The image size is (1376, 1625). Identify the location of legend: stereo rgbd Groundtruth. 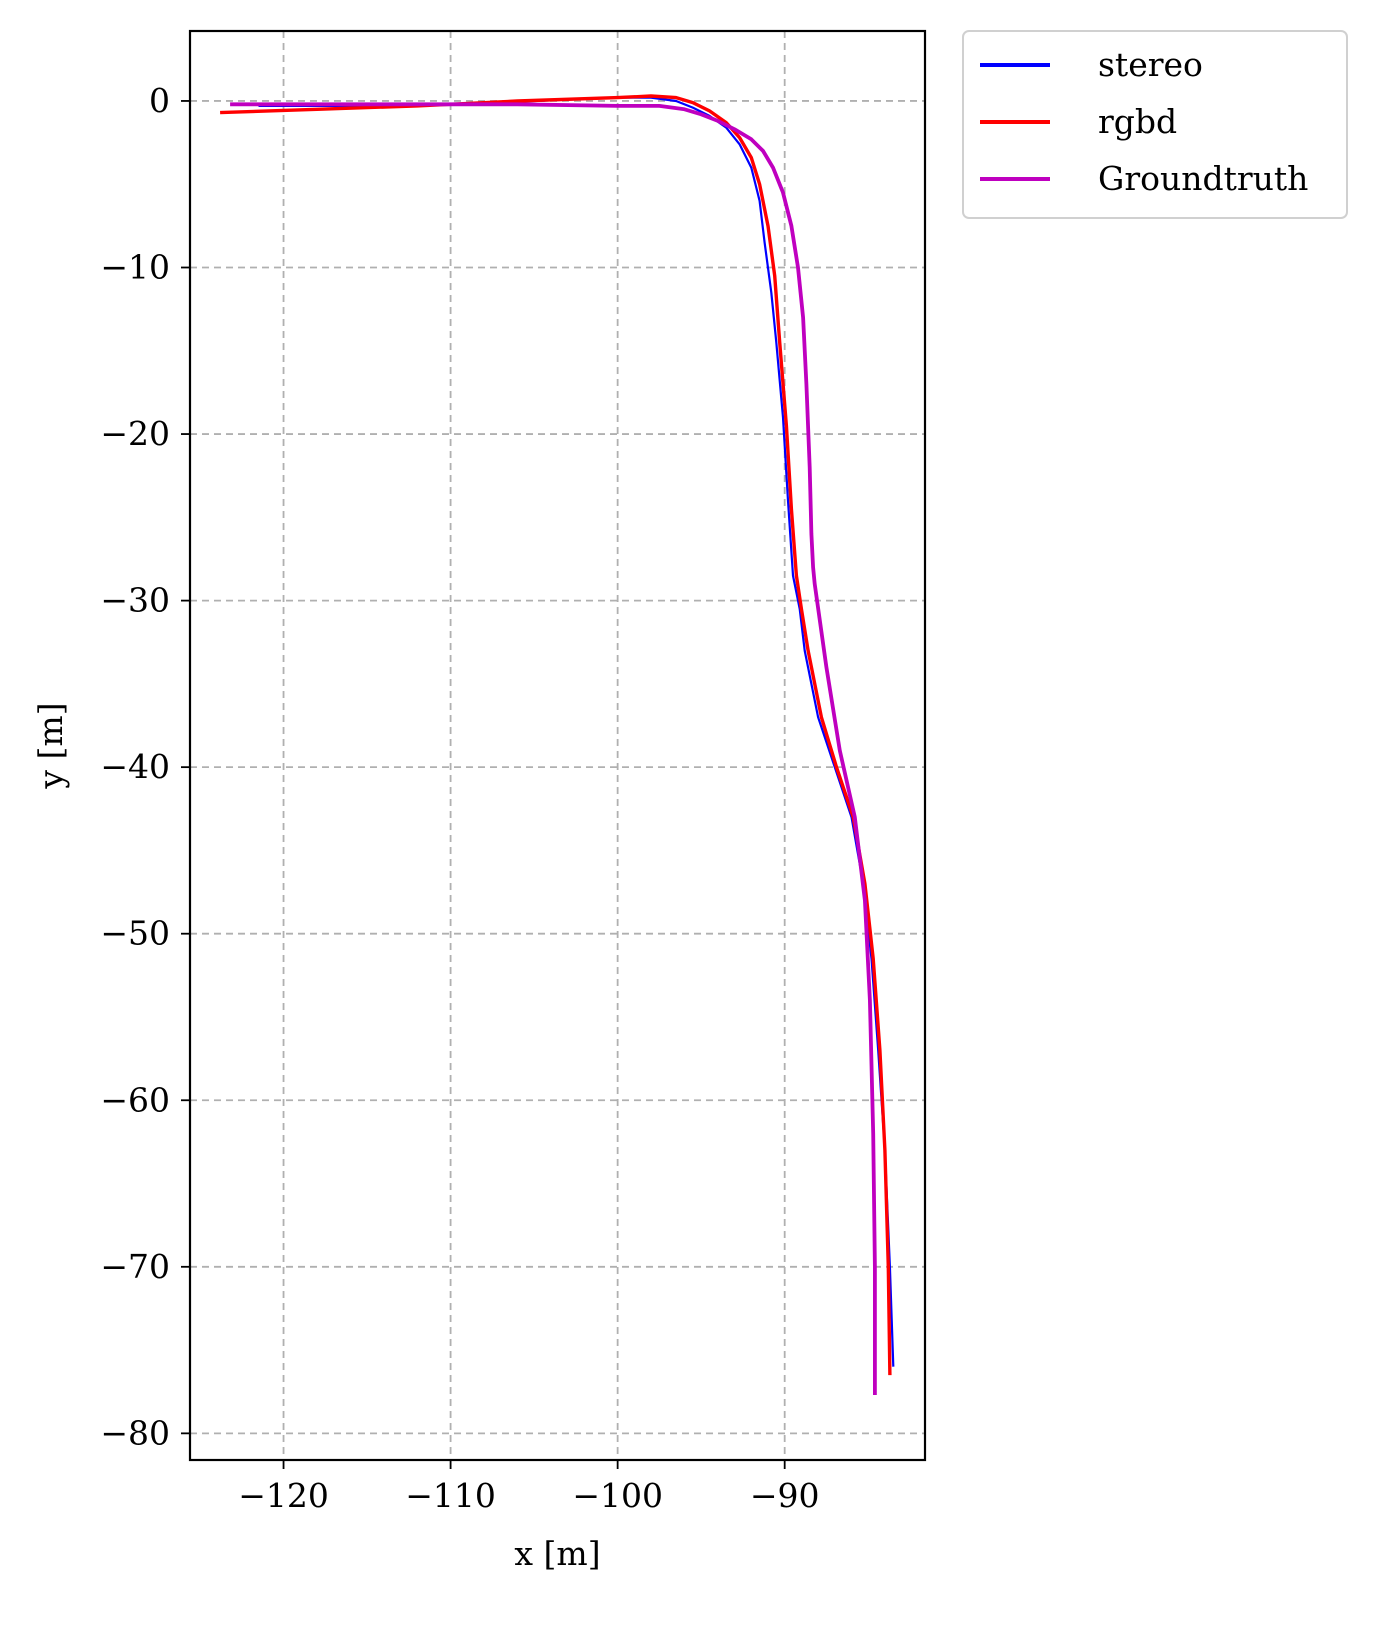
(1155, 124).